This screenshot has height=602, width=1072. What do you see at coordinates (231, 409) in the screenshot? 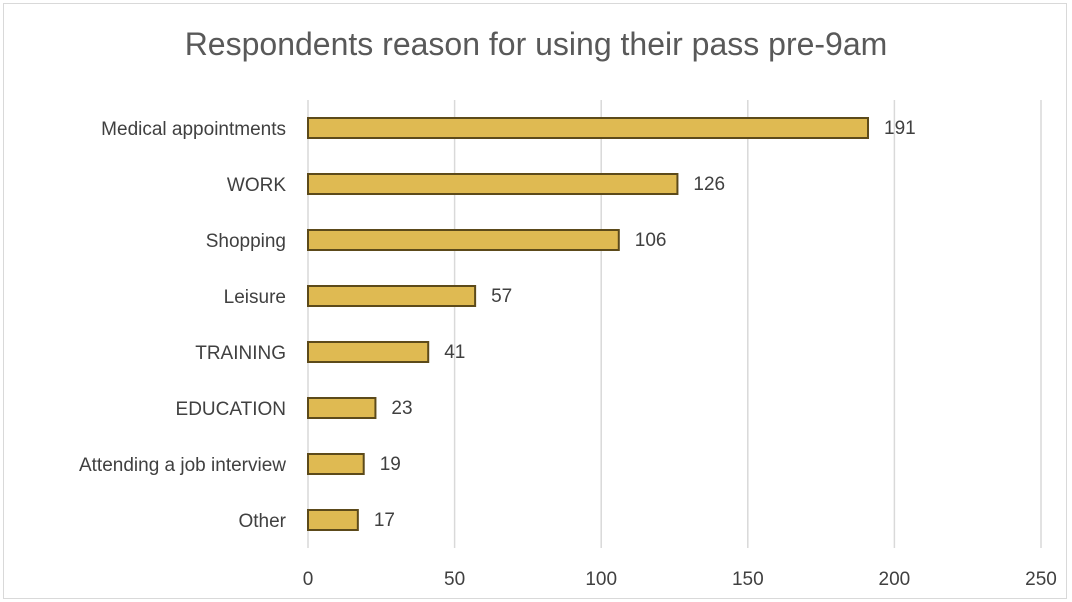
I see `category-label-5: EDUCATION` at bounding box center [231, 409].